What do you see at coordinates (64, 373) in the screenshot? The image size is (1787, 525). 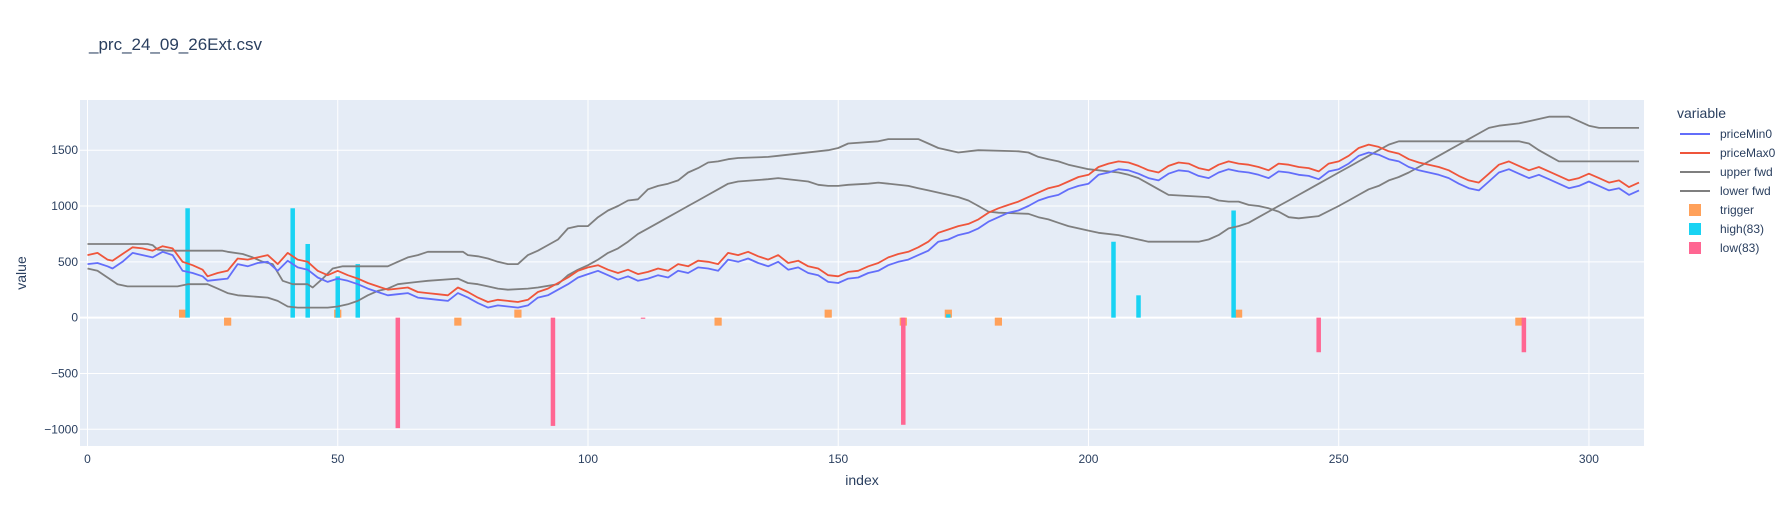 I see `y-tick-label: −500` at bounding box center [64, 373].